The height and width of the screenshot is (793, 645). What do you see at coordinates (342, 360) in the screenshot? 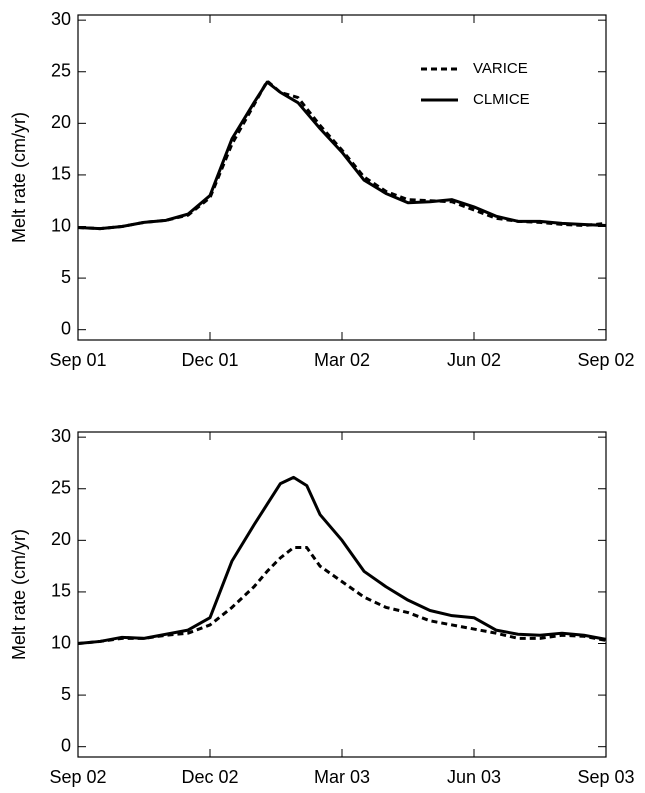
I see `x-tick-label: Mar 02` at bounding box center [342, 360].